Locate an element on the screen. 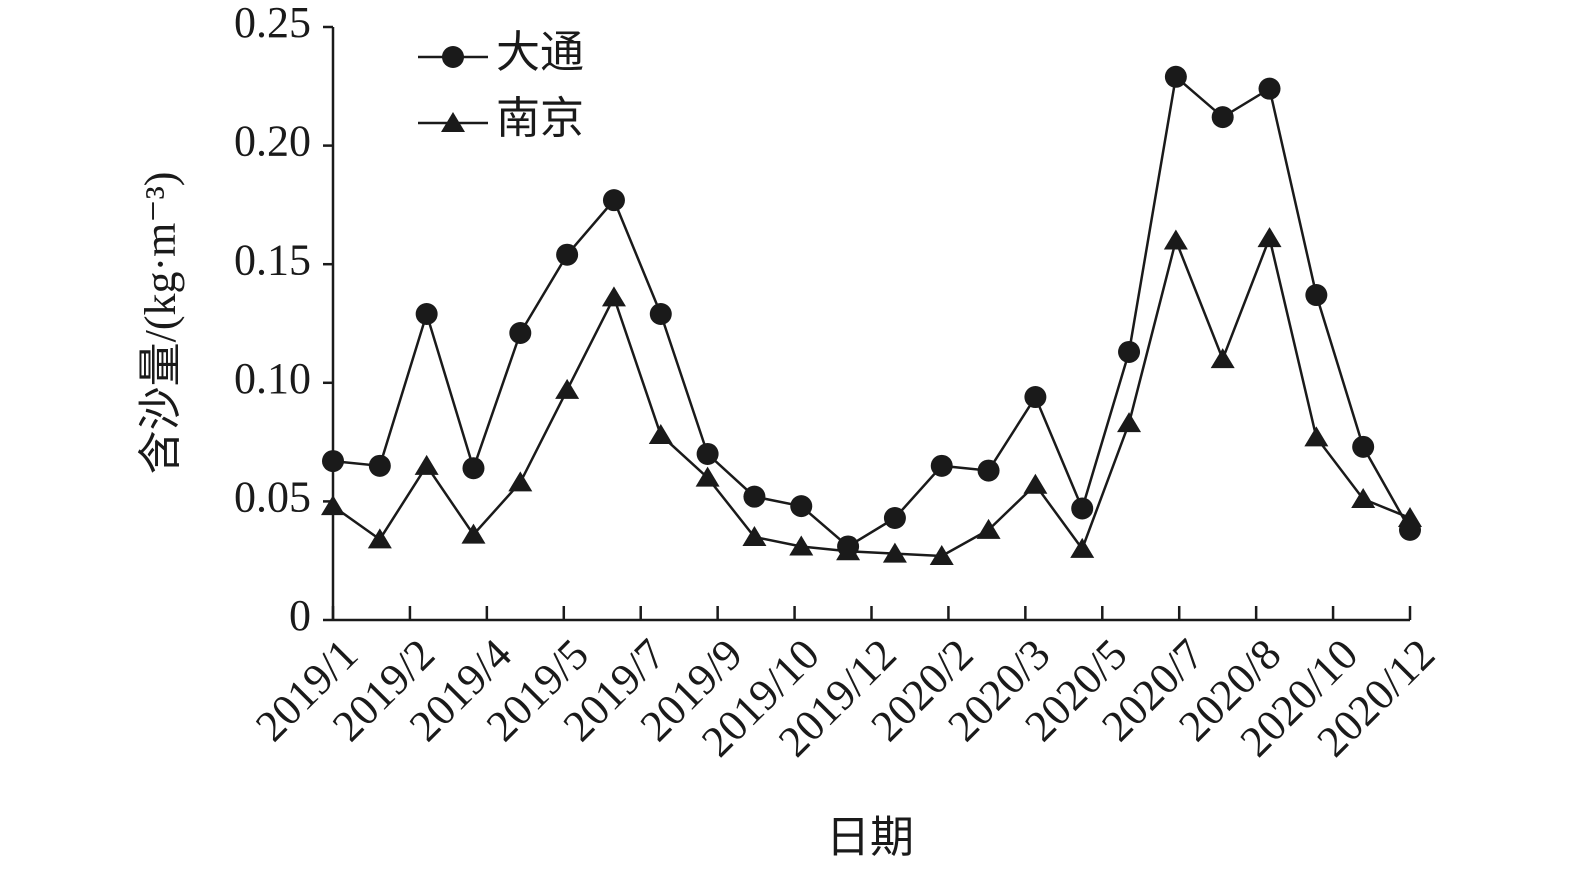 The image size is (1575, 880). y-axis-label: 含沙量/(kg·m⁻³) is located at coordinates (160, 323).